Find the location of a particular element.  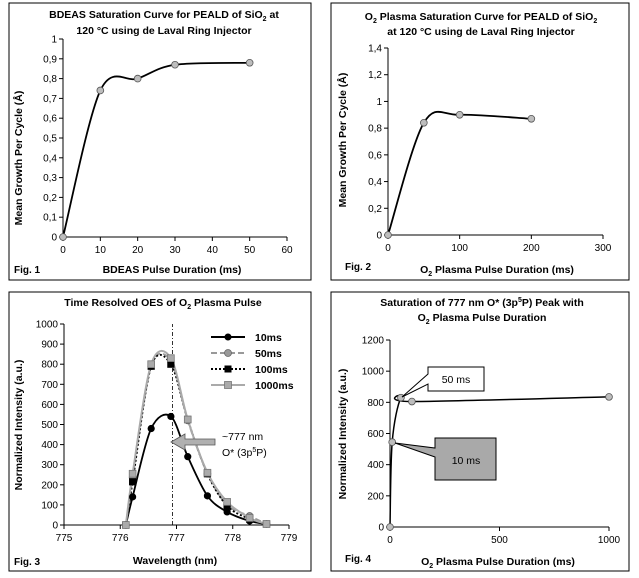

fig2-y-tick-label: 1 is located at coordinates (379, 102).